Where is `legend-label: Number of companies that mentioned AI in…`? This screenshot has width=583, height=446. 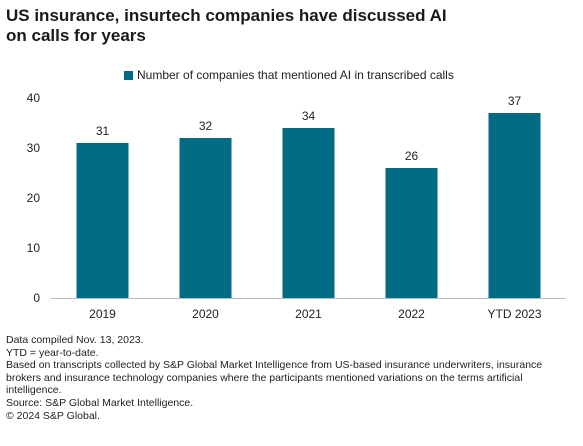 legend-label: Number of companies that mentioned AI in… is located at coordinates (295, 75).